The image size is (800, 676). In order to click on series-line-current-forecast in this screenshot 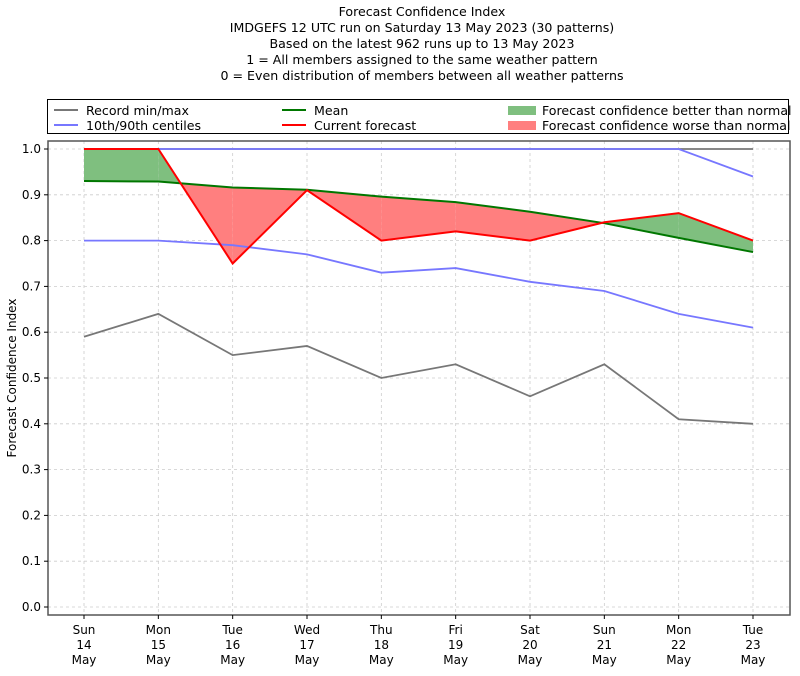, I will do `click(419, 207)`.